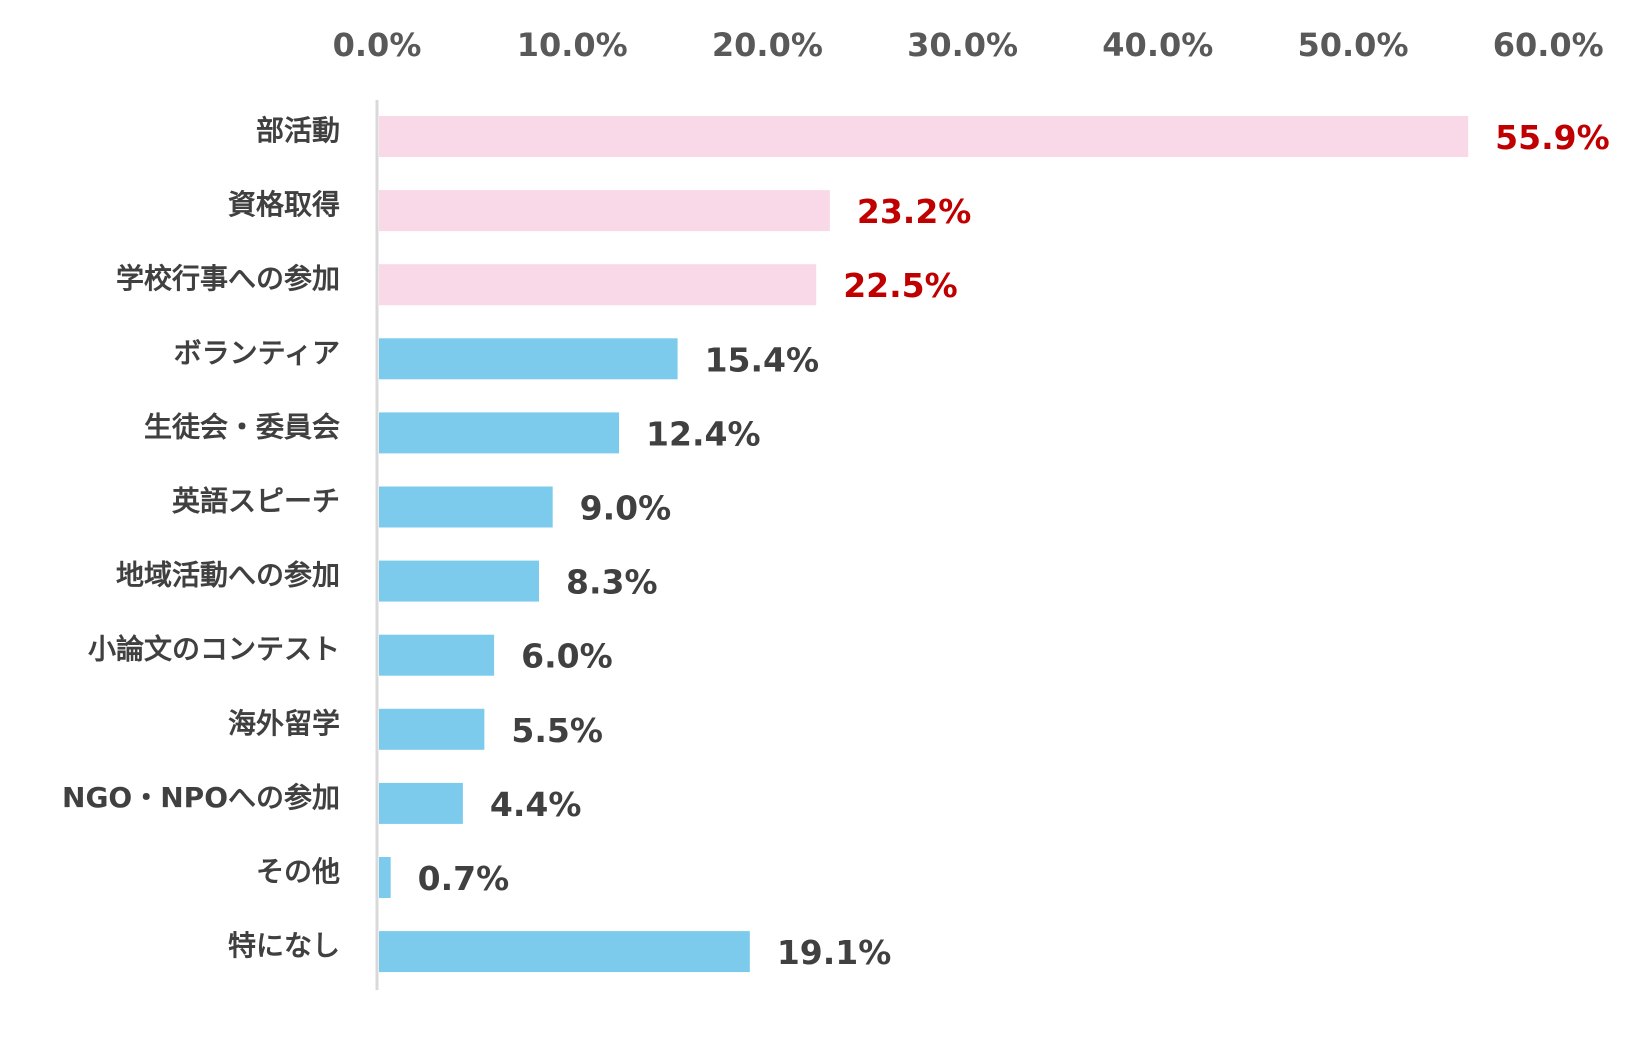 Image resolution: width=1651 pixels, height=1039 pixels. Describe the element at coordinates (557, 730) in the screenshot. I see `data-label: 5.5%` at that location.